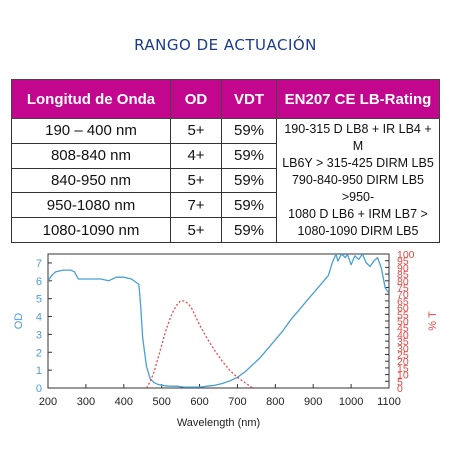 Image resolution: width=451 pixels, height=449 pixels. What do you see at coordinates (39, 282) in the screenshot?
I see `y-left-tick-label: 6` at bounding box center [39, 282].